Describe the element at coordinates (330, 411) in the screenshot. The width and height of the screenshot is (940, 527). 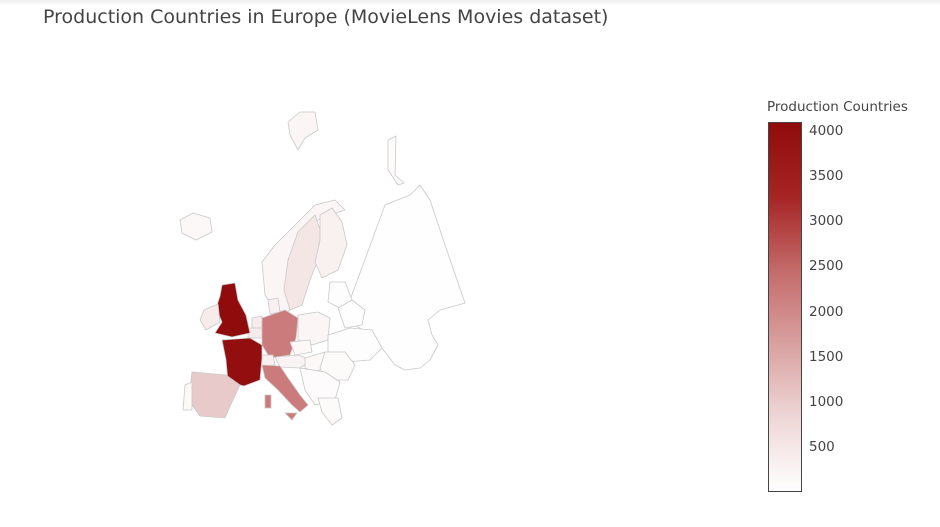
I see `region-greece` at that location.